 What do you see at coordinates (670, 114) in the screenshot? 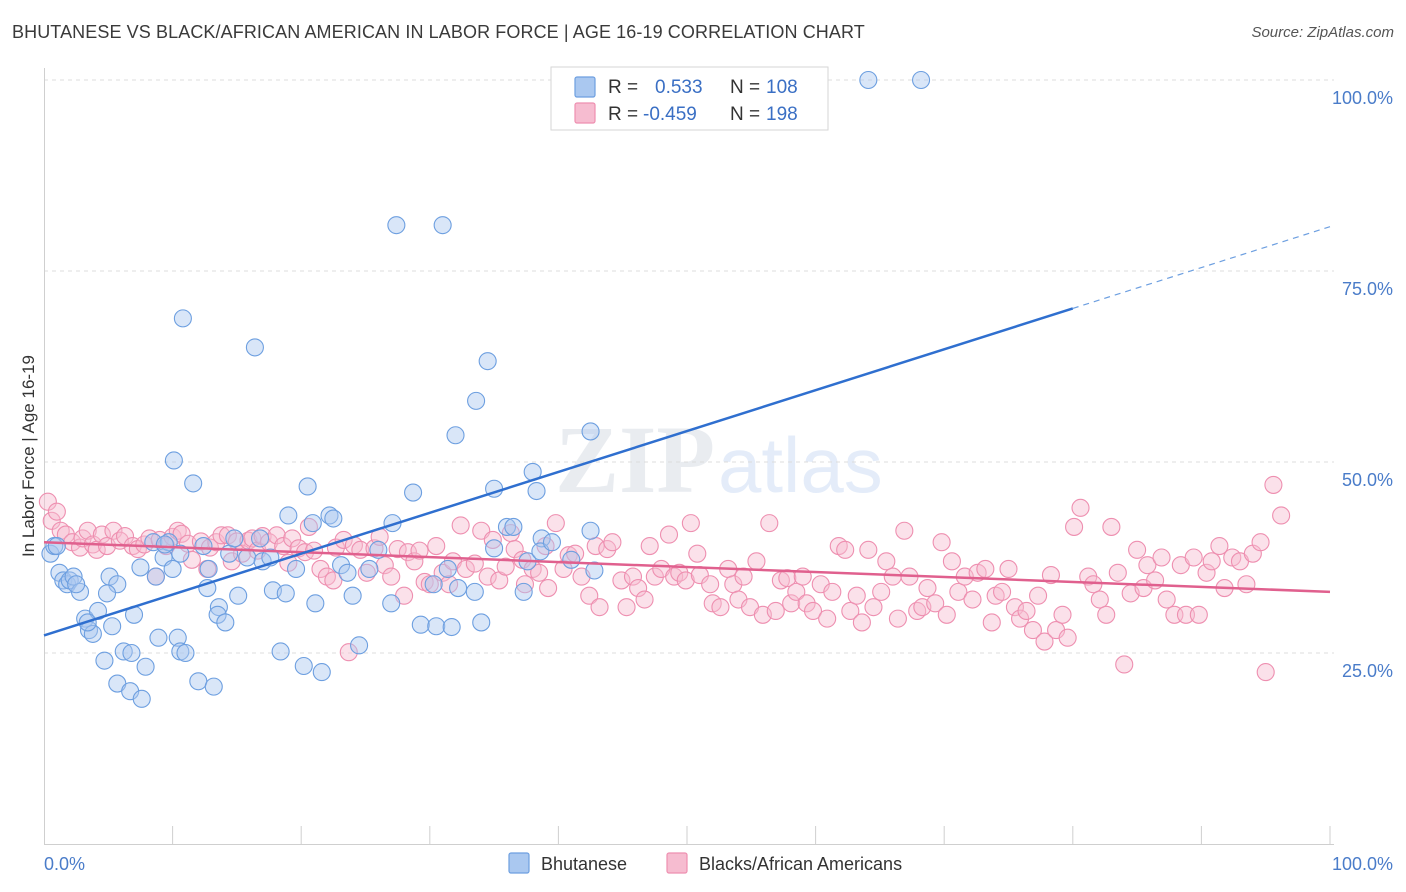
I see `legend-r-value-blacks: -0.459` at bounding box center [670, 114].